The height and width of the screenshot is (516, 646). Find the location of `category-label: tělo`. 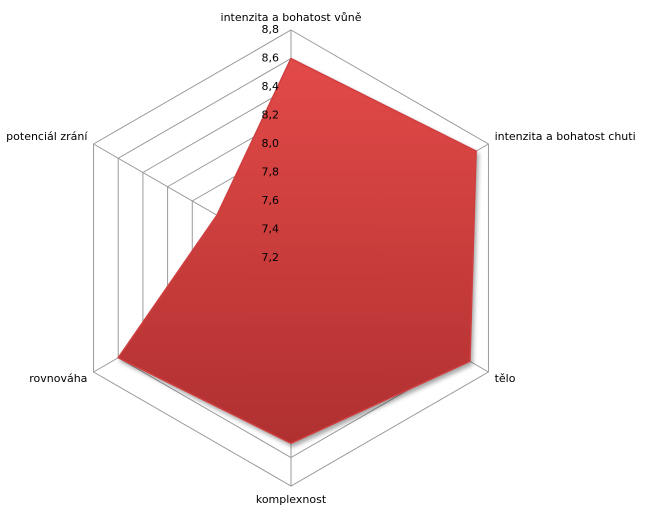

category-label: tělo is located at coordinates (505, 378).